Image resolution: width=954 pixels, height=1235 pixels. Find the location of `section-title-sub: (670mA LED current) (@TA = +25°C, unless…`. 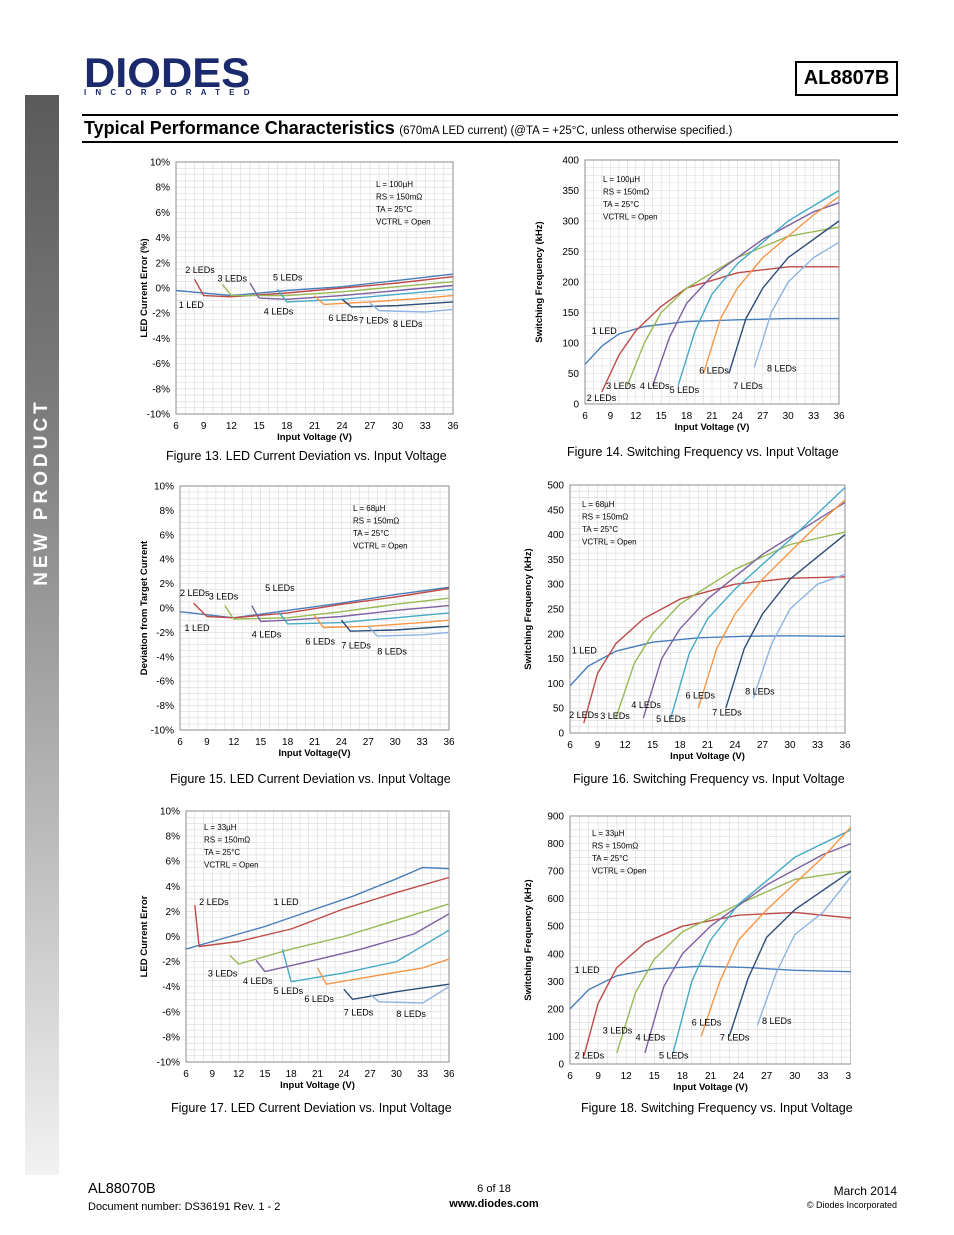

section-title-sub: (670mA LED current) (@TA = +25°C, unless… is located at coordinates (566, 131).